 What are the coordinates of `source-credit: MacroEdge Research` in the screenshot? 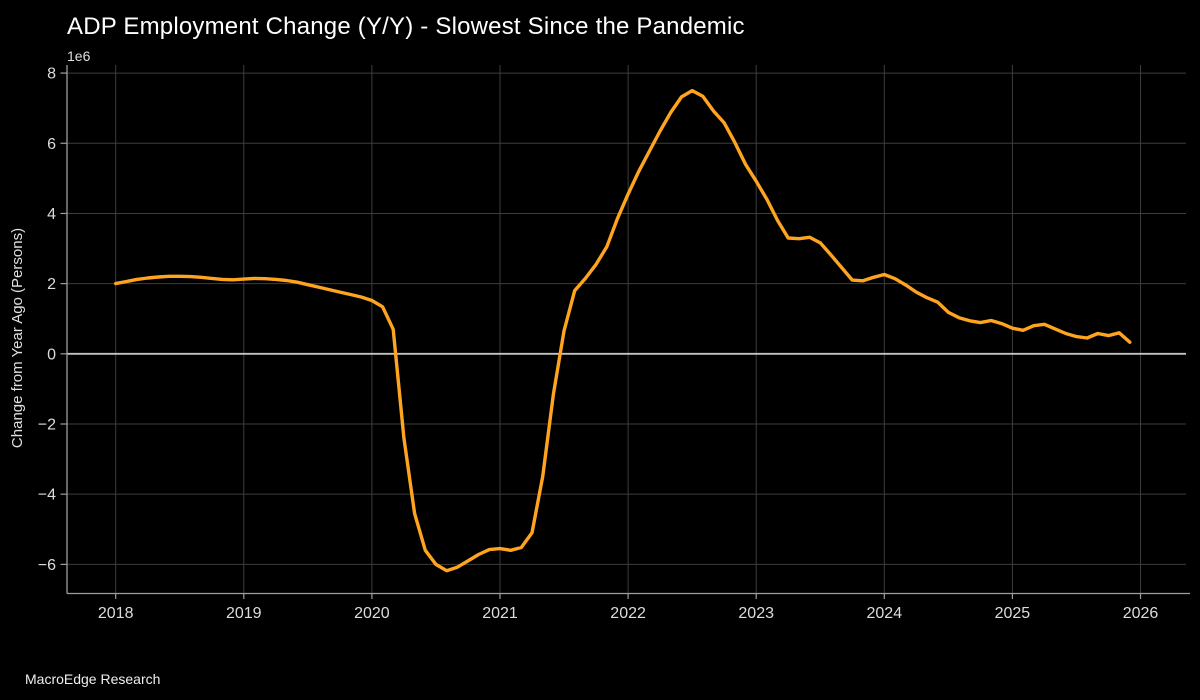 It's located at (92, 679).